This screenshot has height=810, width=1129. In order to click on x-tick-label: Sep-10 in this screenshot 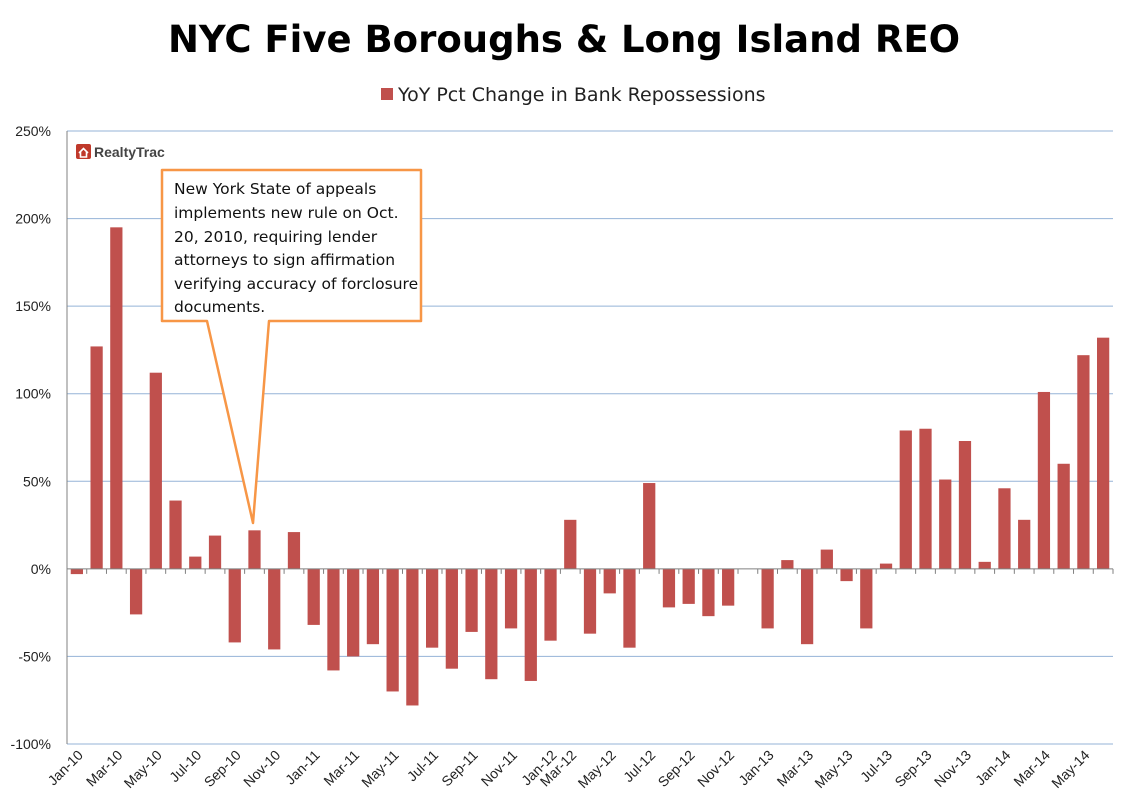, I will do `click(222, 768)`.